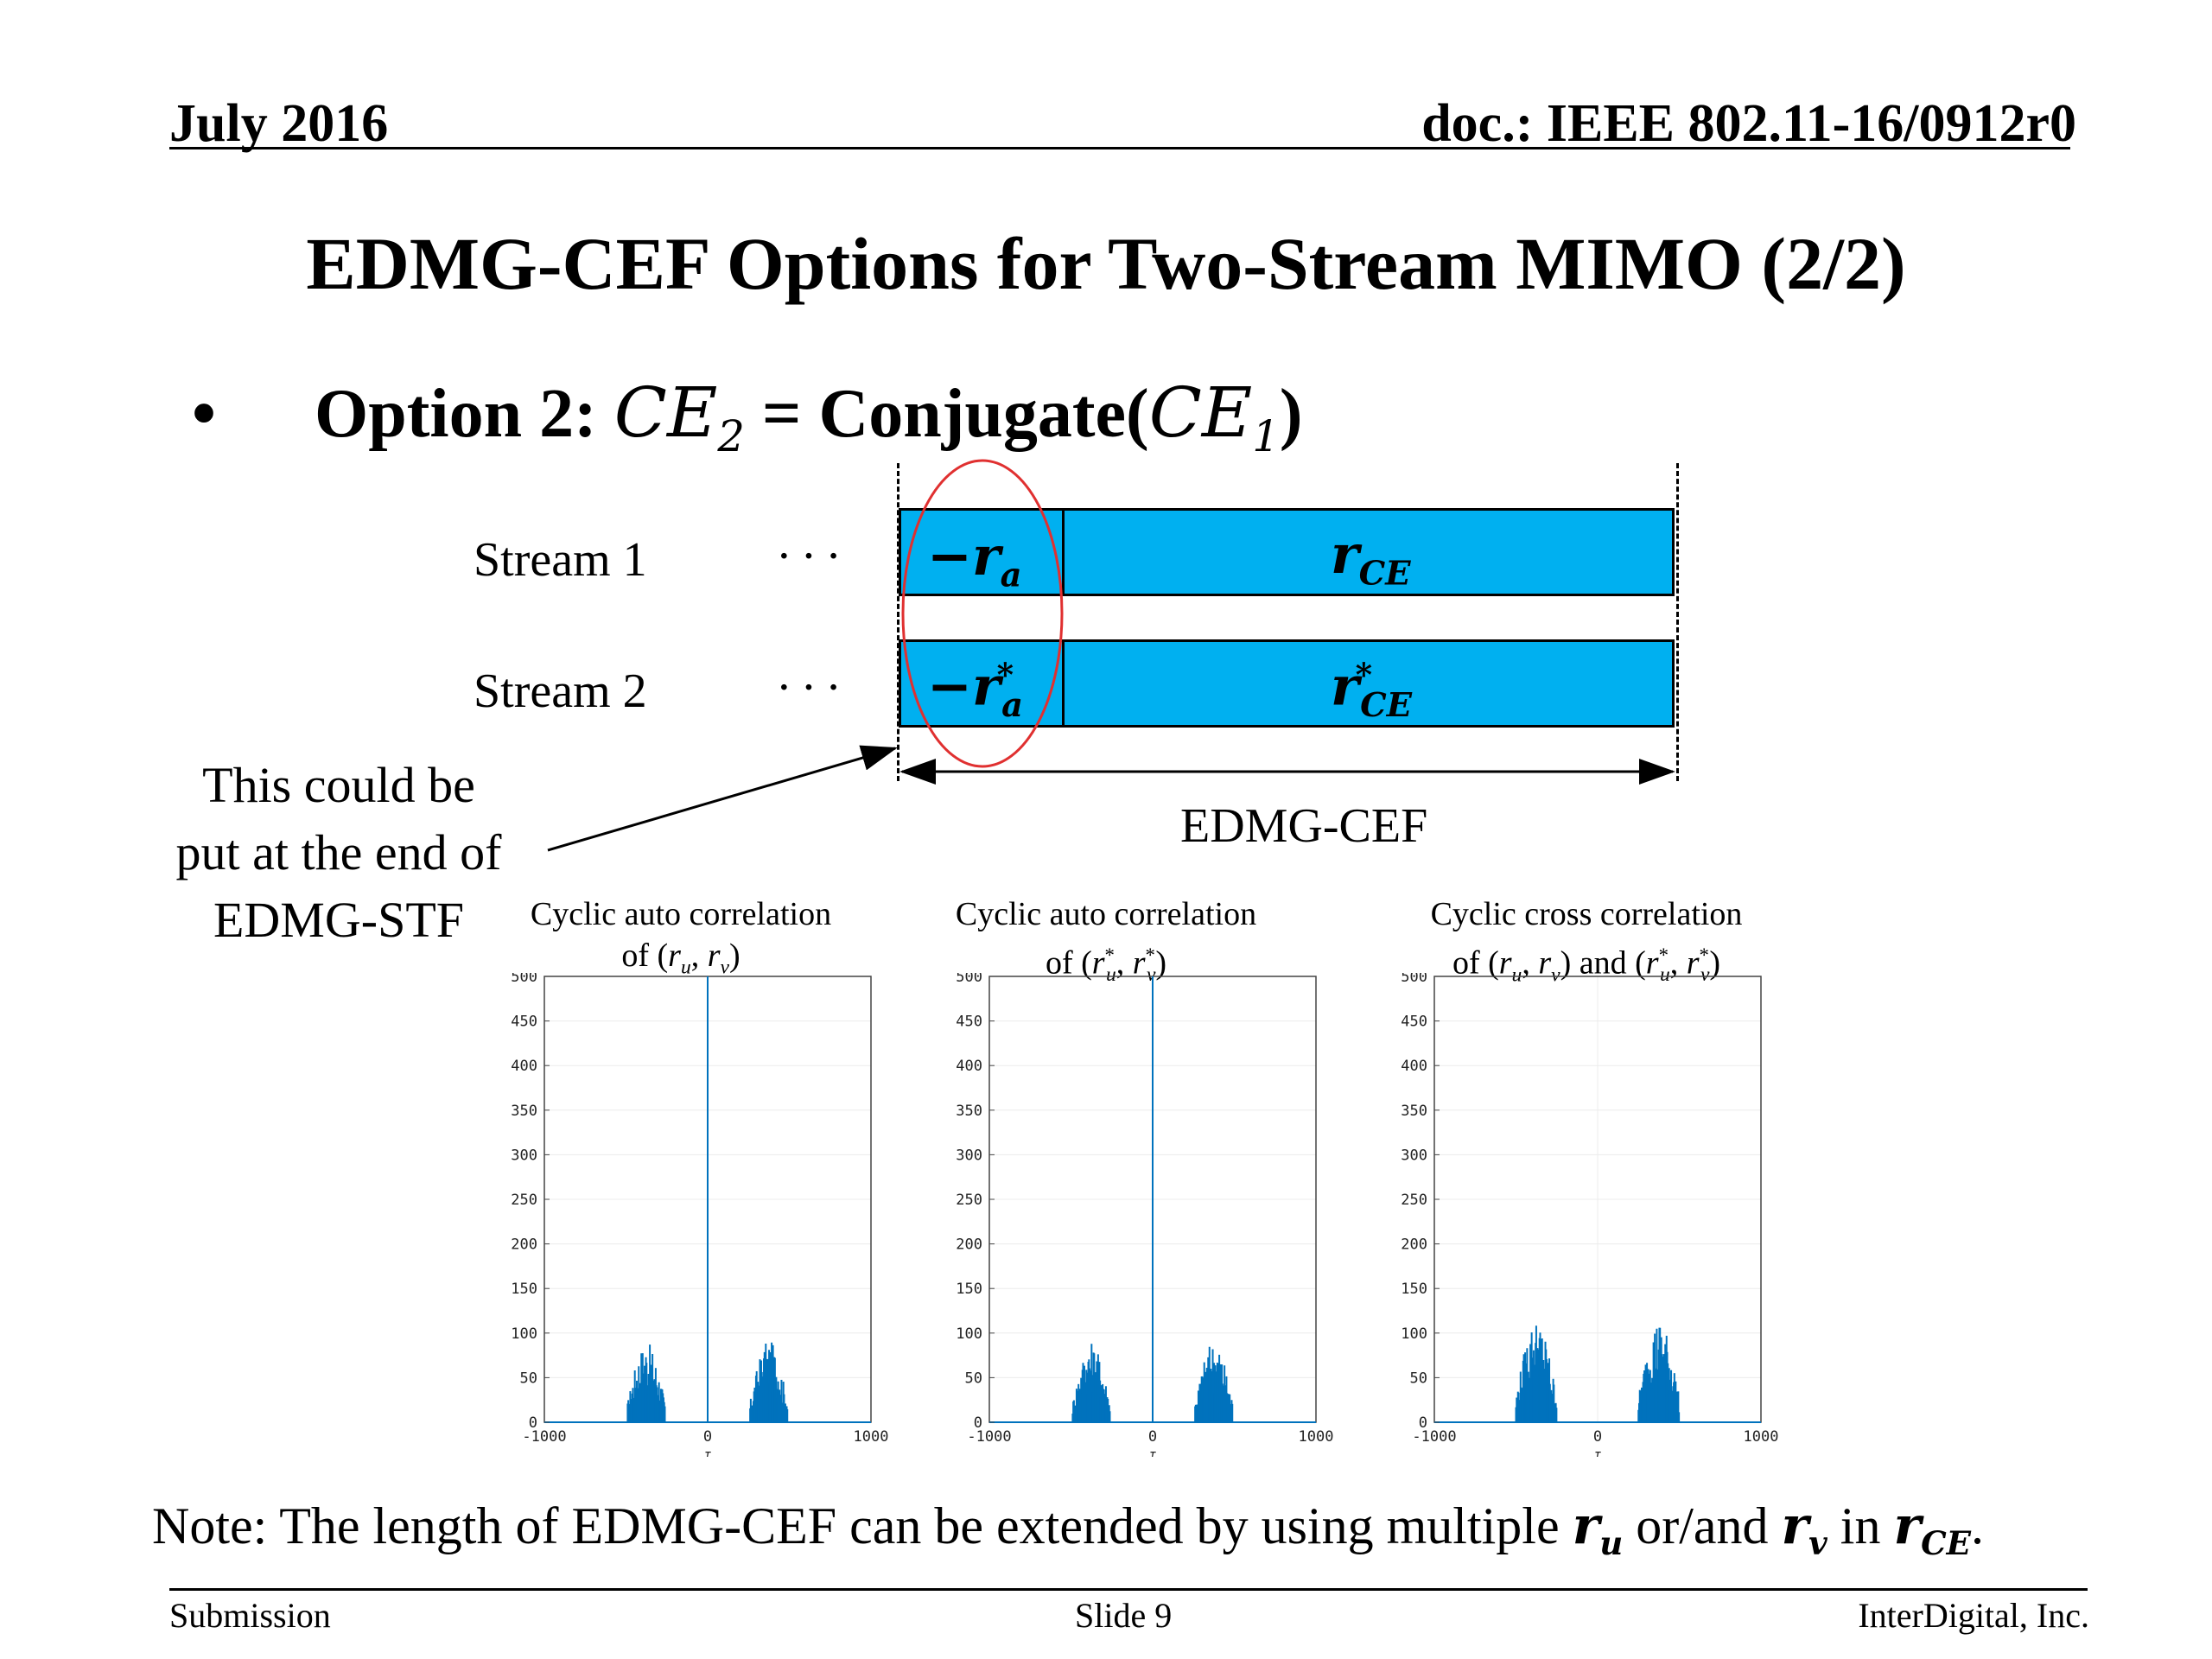 The height and width of the screenshot is (1659, 2212). Describe the element at coordinates (1119, 148) in the screenshot. I see `header-rule` at that location.